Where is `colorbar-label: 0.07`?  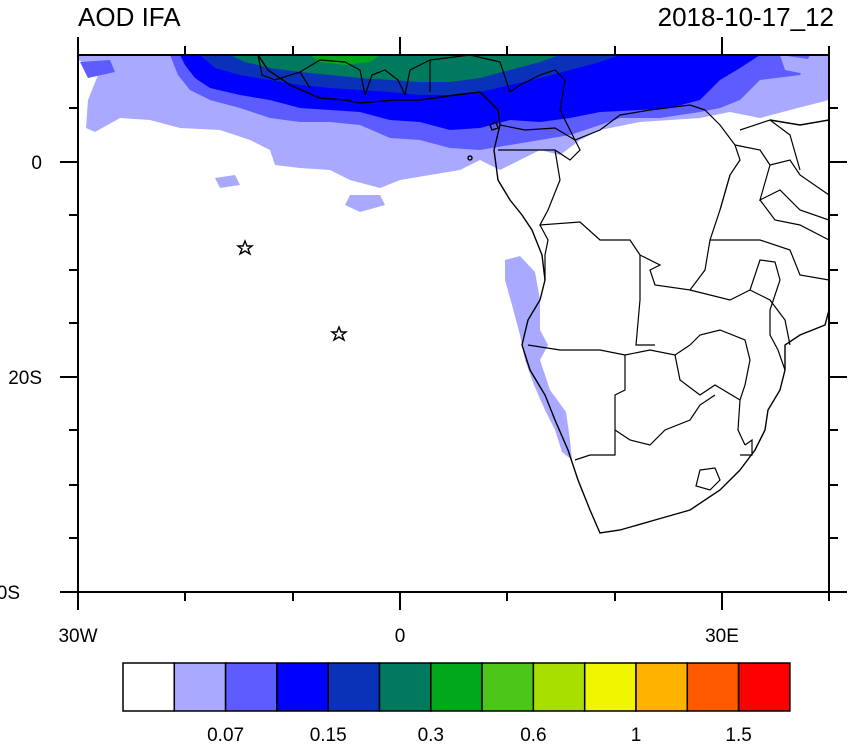 colorbar-label: 0.07 is located at coordinates (225, 735).